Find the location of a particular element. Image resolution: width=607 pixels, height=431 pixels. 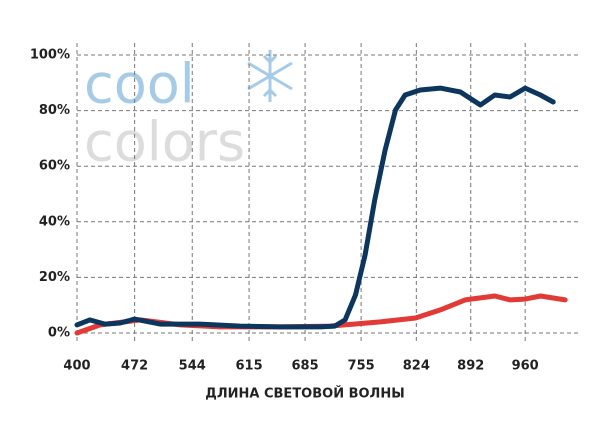

y-tick-label: 60% is located at coordinates (54, 166).